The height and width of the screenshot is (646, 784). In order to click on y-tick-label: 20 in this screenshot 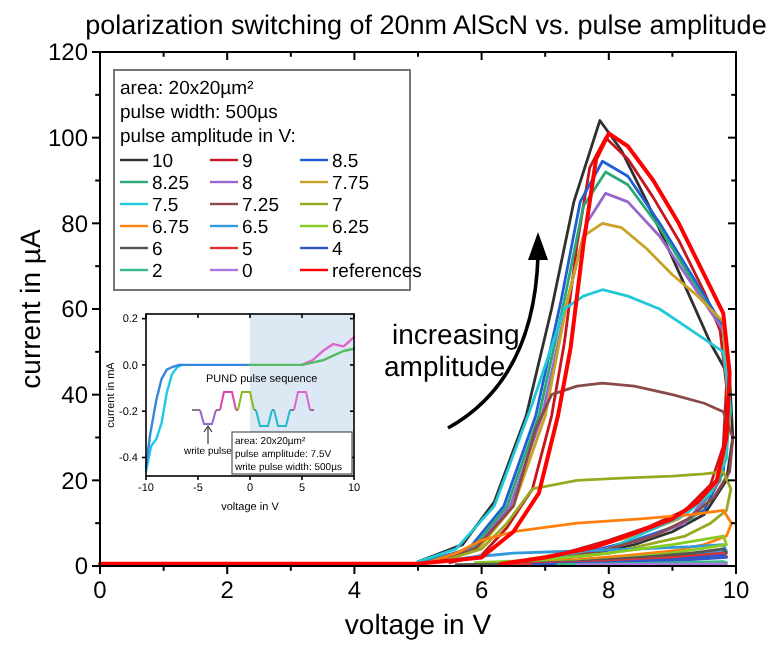, I will do `click(75, 480)`.